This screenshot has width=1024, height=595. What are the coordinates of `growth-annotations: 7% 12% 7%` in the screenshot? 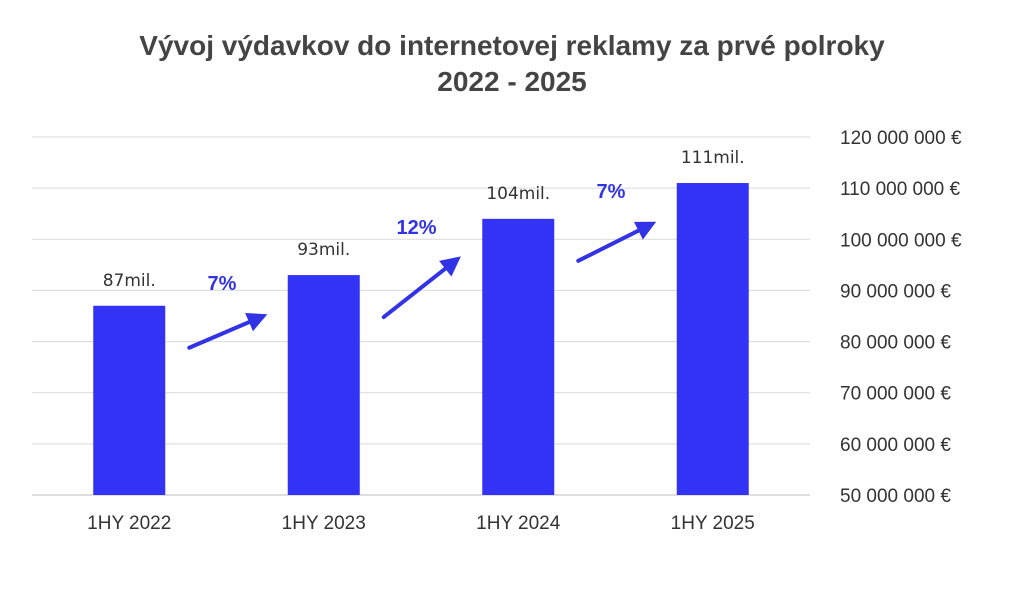 It's located at (422, 265).